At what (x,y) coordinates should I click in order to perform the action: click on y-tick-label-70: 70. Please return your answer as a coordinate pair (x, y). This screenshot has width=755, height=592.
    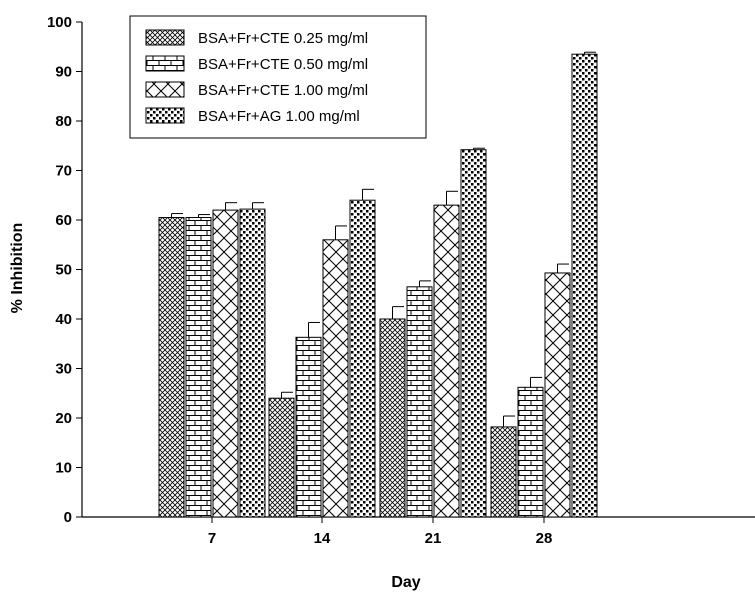
    Looking at the image, I should click on (63, 171).